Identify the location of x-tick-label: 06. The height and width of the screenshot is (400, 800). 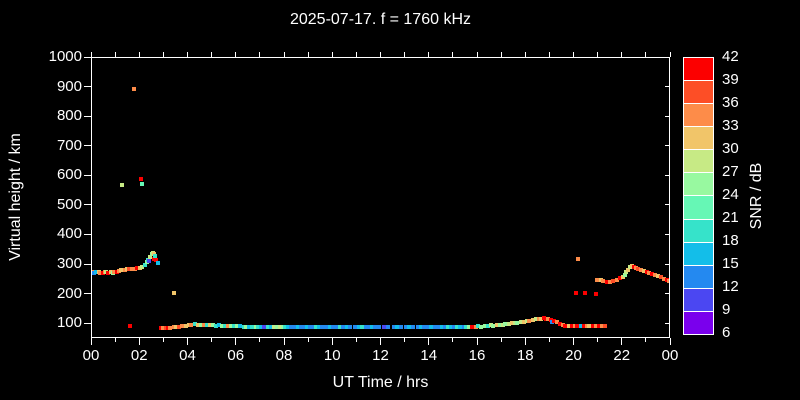
(236, 355).